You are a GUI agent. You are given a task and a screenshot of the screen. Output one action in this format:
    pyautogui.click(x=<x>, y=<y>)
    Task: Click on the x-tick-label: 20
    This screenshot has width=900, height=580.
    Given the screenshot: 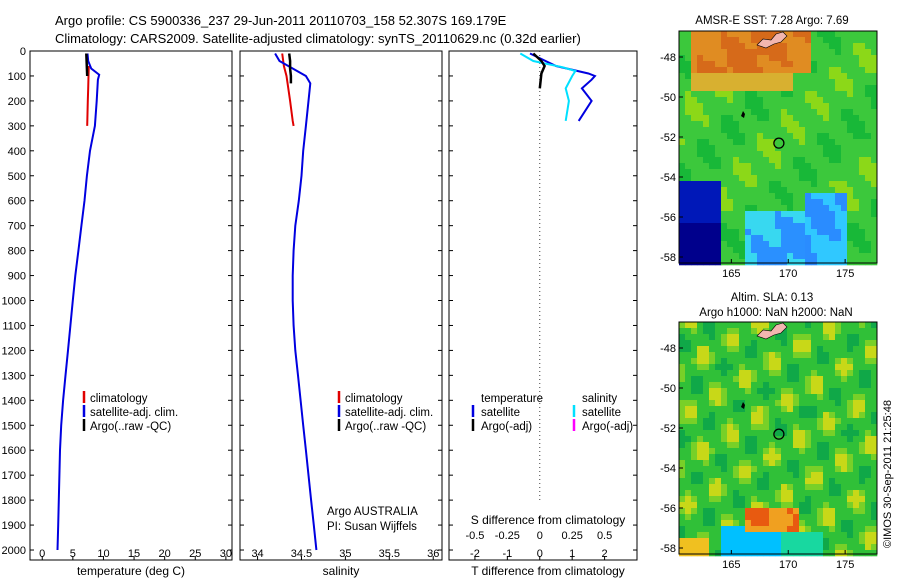 What is the action you would take?
    pyautogui.click(x=165, y=554)
    